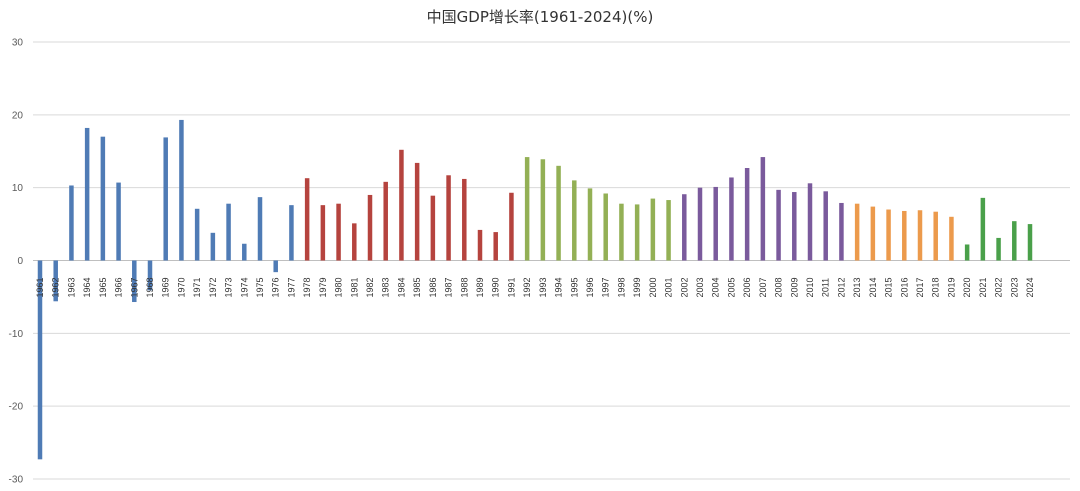  Describe the element at coordinates (983, 287) in the screenshot. I see `x-category-label-2021: 2021` at that location.